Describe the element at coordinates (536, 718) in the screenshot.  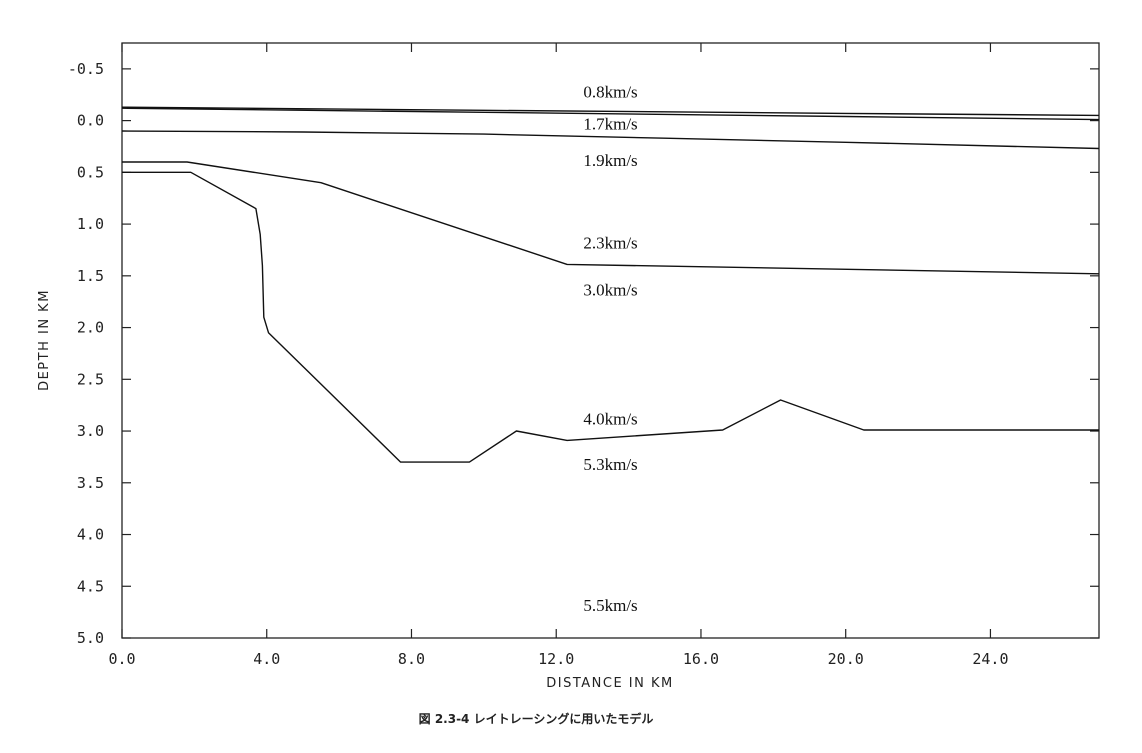
I see `figure-caption: 図 2.3-4 レイトレーシングに用いたモデル` at that location.